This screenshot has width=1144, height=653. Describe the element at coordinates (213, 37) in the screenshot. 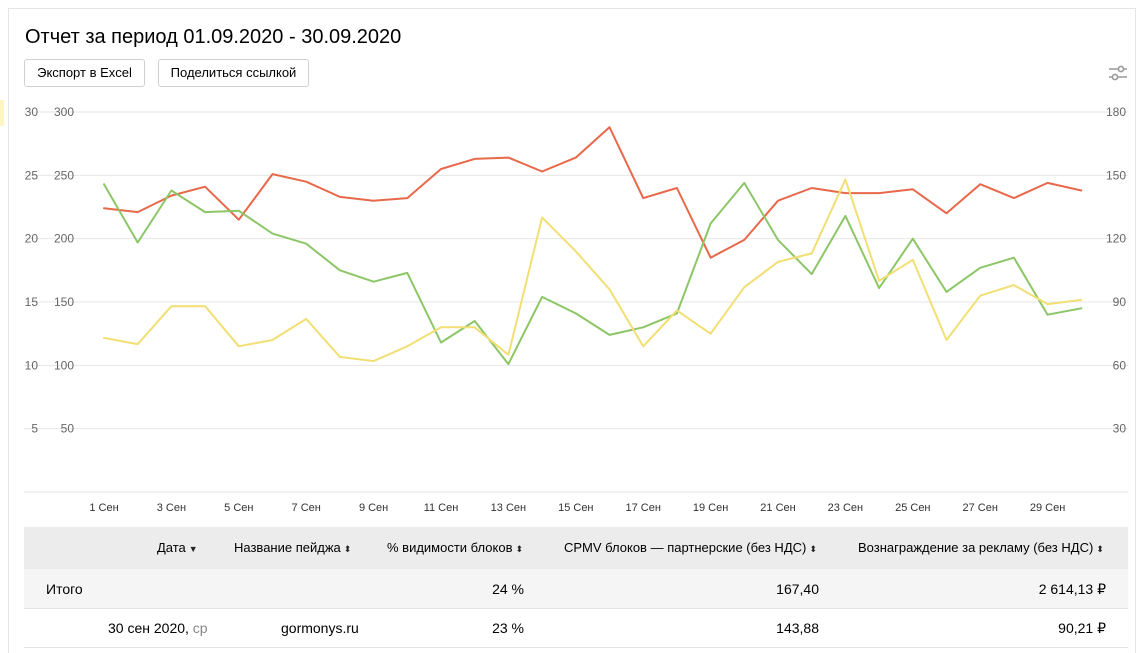

I see `page-title: Отчет за период 01.09.2020 - 30.09.2020` at that location.